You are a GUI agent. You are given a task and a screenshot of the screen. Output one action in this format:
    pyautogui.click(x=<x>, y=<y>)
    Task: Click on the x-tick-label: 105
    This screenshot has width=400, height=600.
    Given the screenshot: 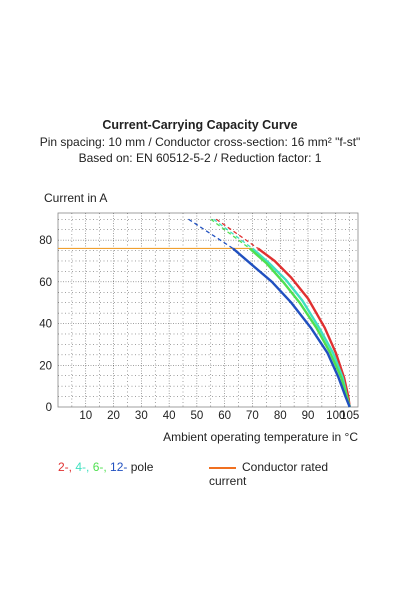 What is the action you would take?
    pyautogui.click(x=349, y=416)
    